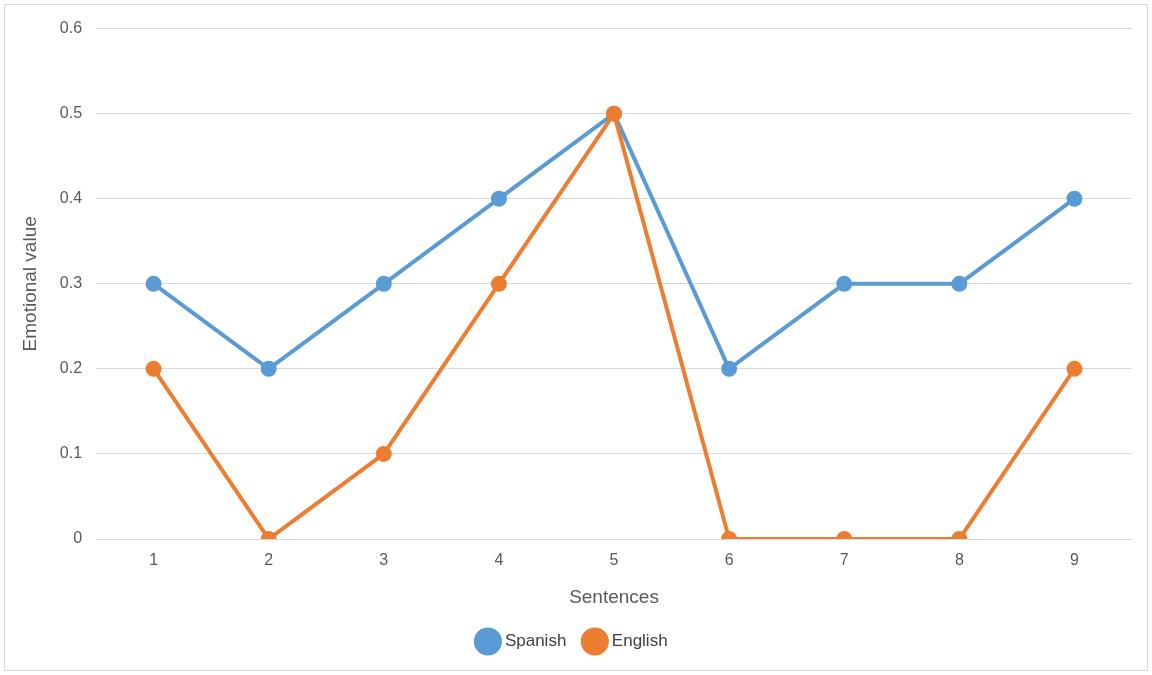 This screenshot has width=1152, height=675. I want to click on x-axis-title: Sentences, so click(614, 596).